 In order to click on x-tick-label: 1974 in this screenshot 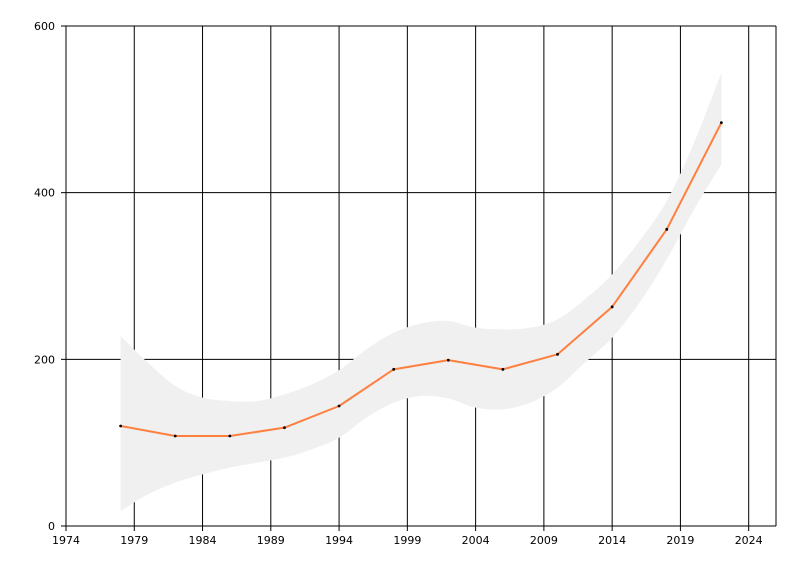, I will do `click(66, 540)`.